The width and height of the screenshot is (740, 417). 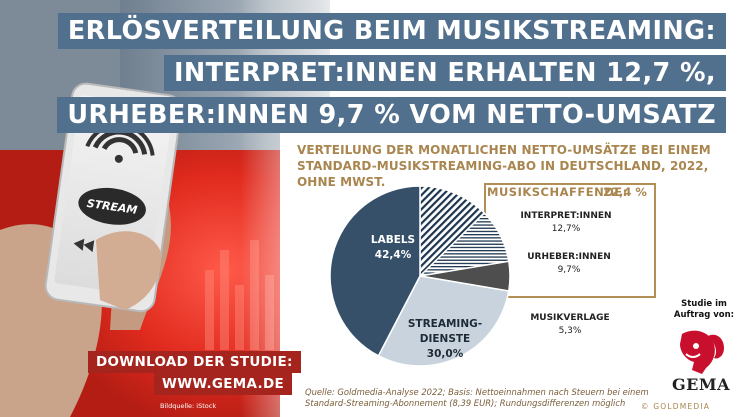 What do you see at coordinates (444, 73) in the screenshot?
I see `headline-line-2: INTERPRET:INNEN ERHALTEN 12,7 %,` at bounding box center [444, 73].